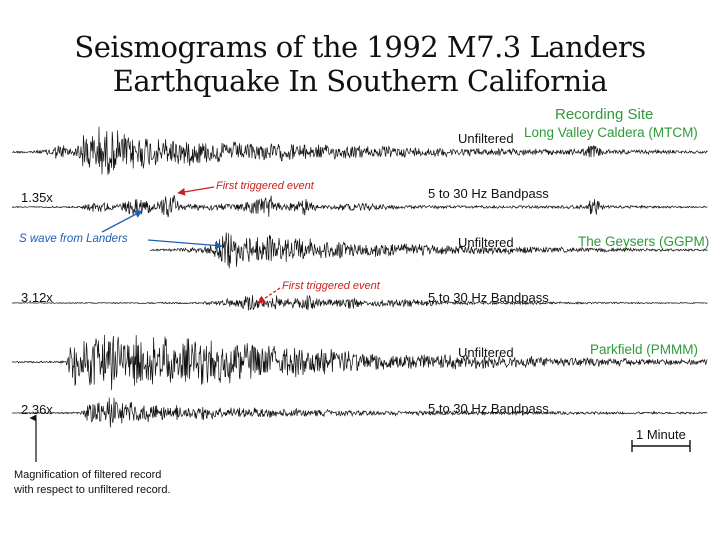 This screenshot has height=540, width=720. I want to click on site-label-ggpm: The Geysers (GGPM), so click(644, 241).